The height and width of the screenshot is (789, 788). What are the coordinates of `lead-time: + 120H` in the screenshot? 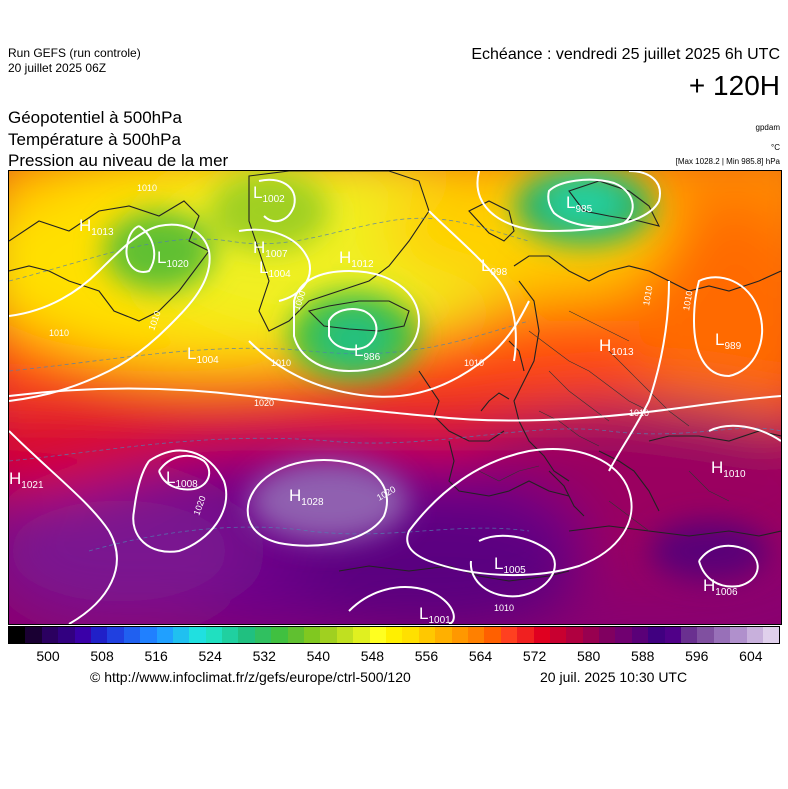 It's located at (734, 85).